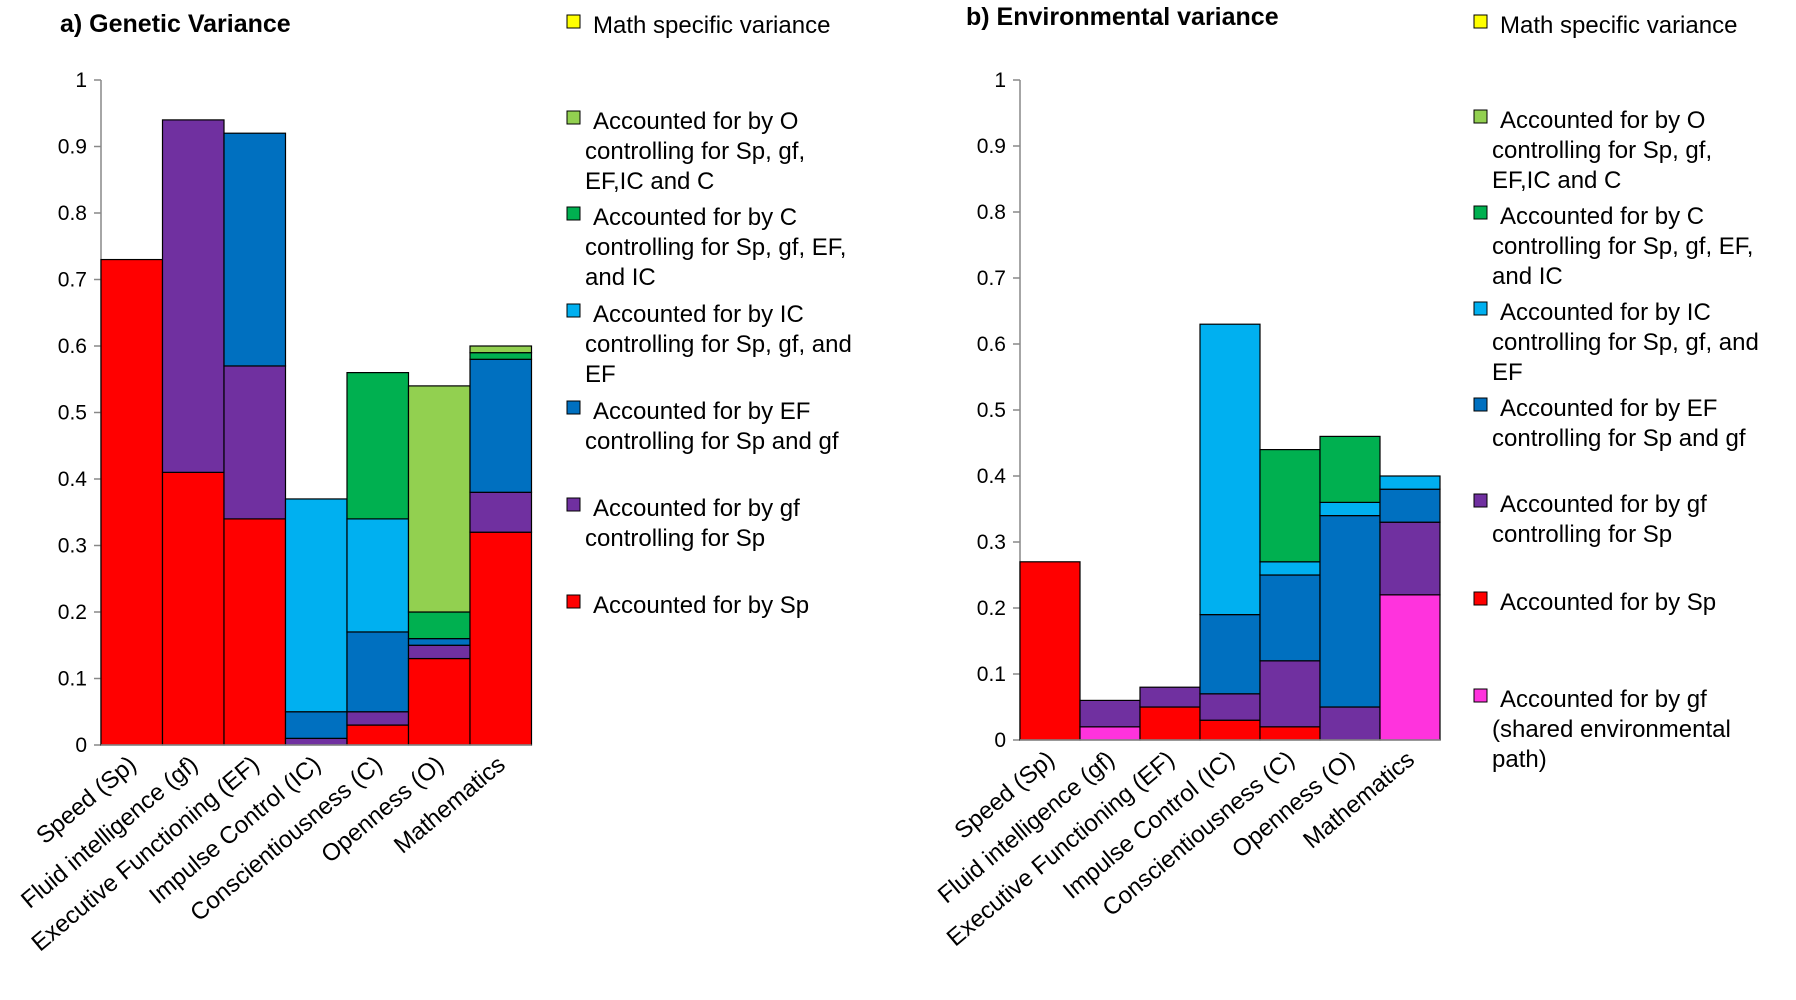 The width and height of the screenshot is (1796, 1000). What do you see at coordinates (715, 247) in the screenshot?
I see `legend-label: controlling for Sp, gf, EF,` at bounding box center [715, 247].